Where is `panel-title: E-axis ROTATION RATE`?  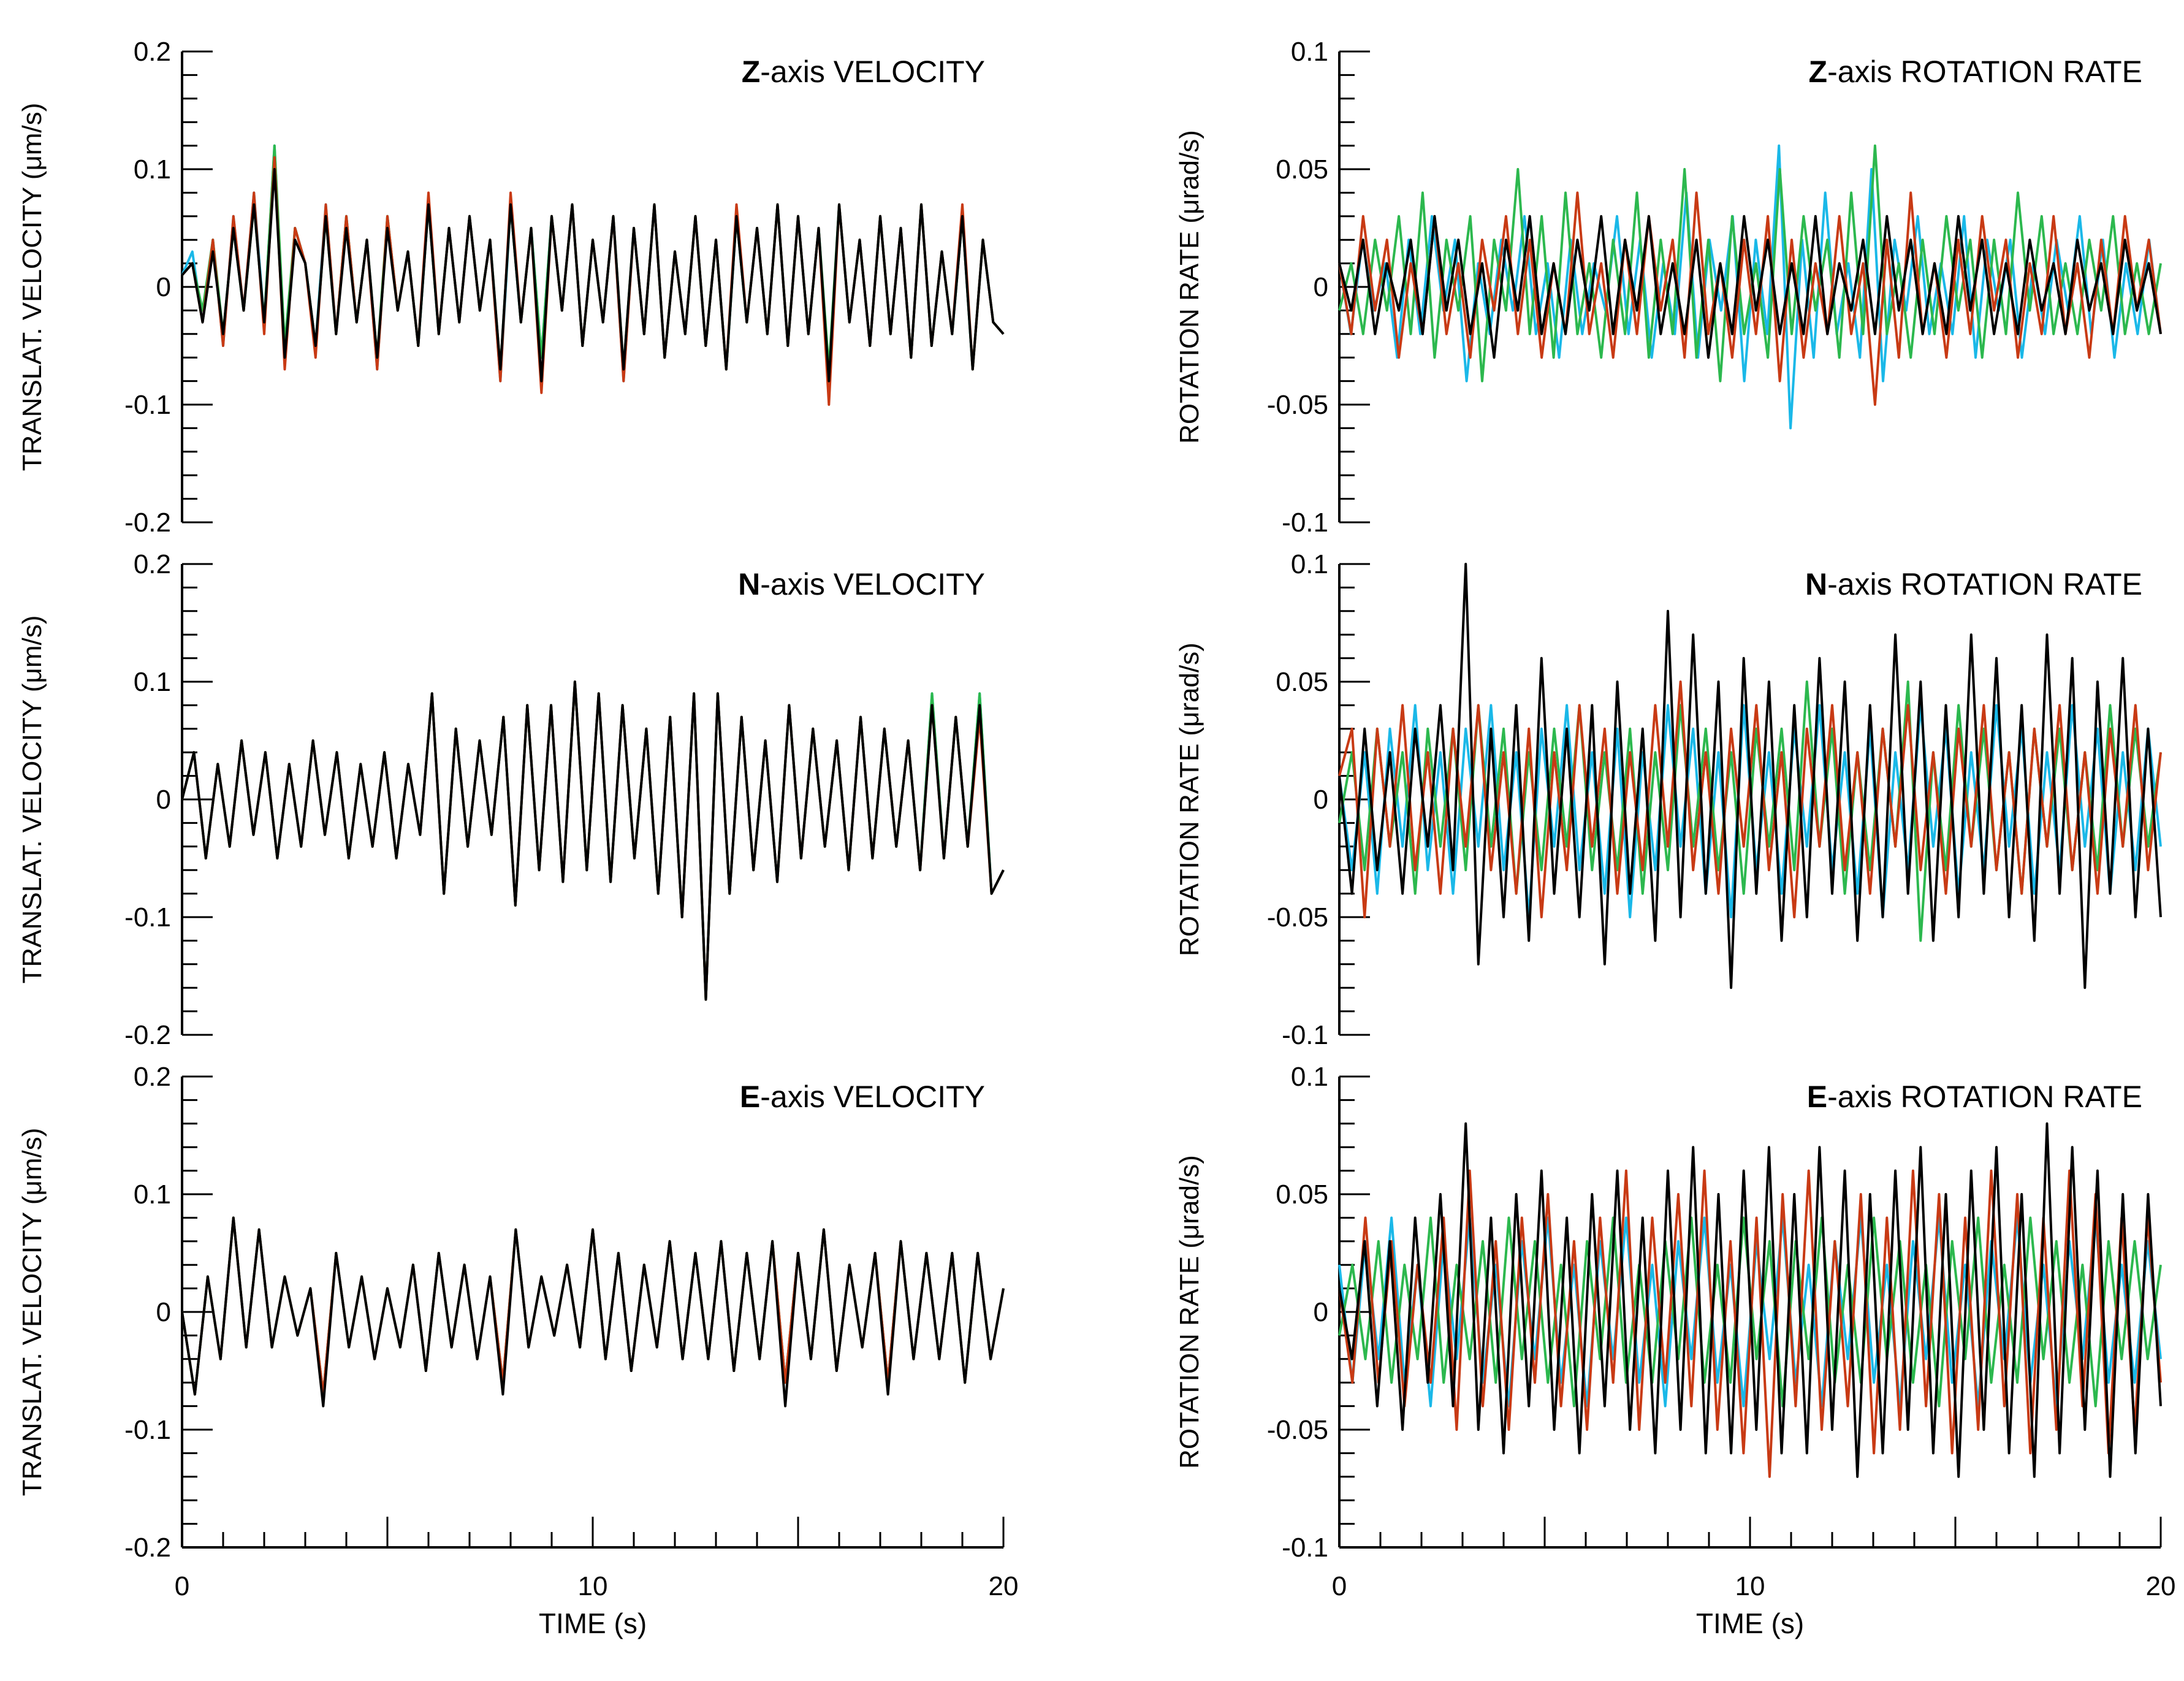 panel-title: E-axis ROTATION RATE is located at coordinates (1974, 1097).